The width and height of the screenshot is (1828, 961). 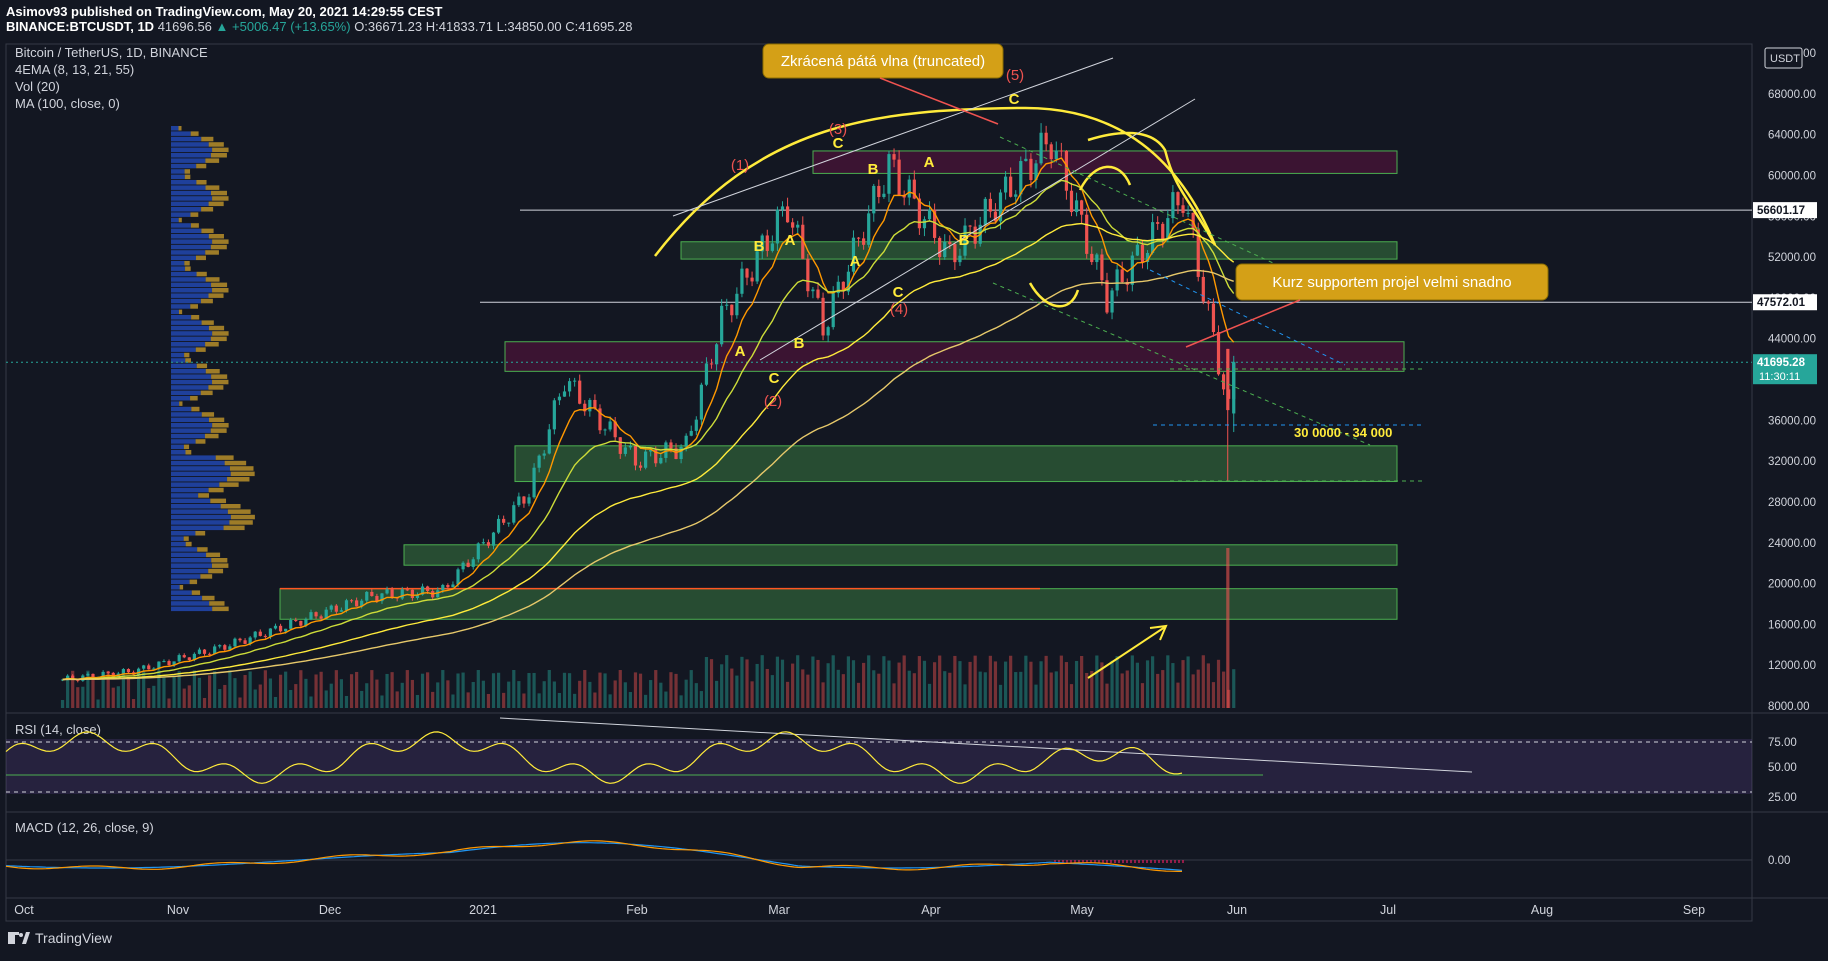 What do you see at coordinates (873, 169) in the screenshot?
I see `wave-letter-b: B` at bounding box center [873, 169].